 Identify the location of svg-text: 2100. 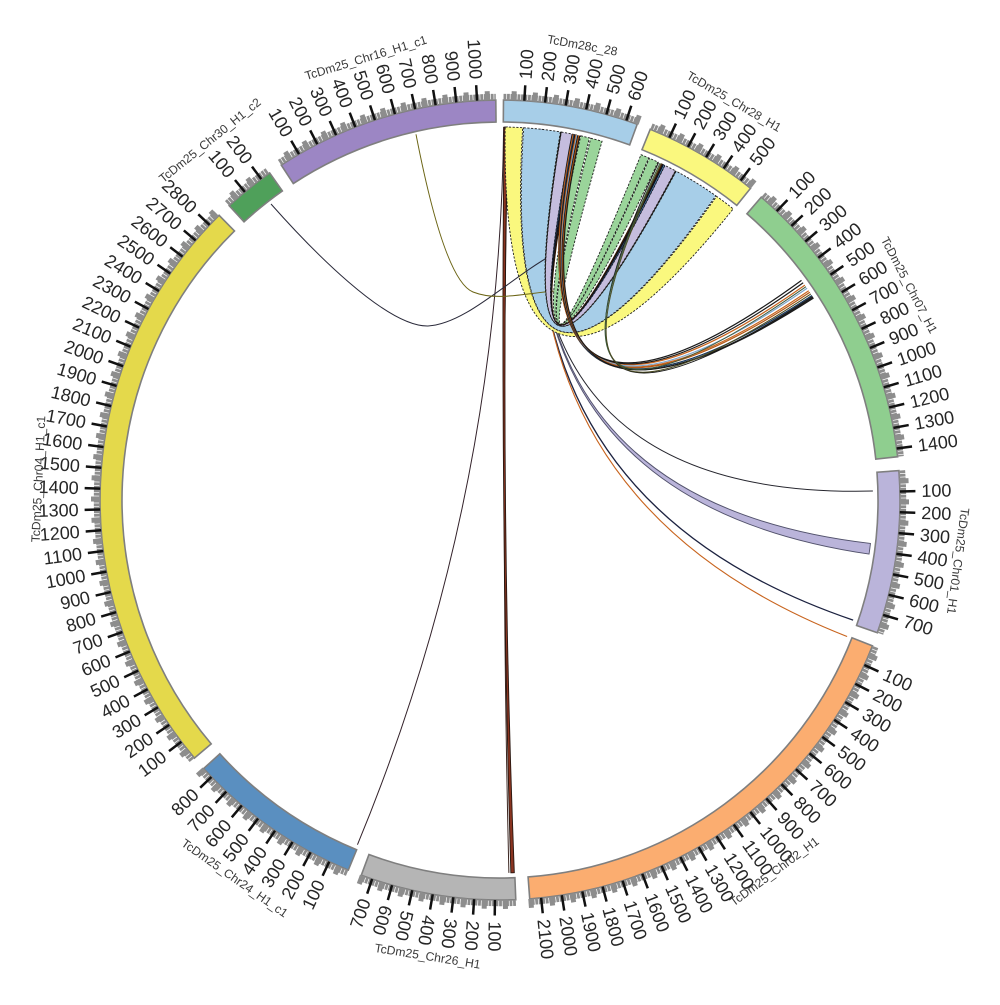
(545, 939).